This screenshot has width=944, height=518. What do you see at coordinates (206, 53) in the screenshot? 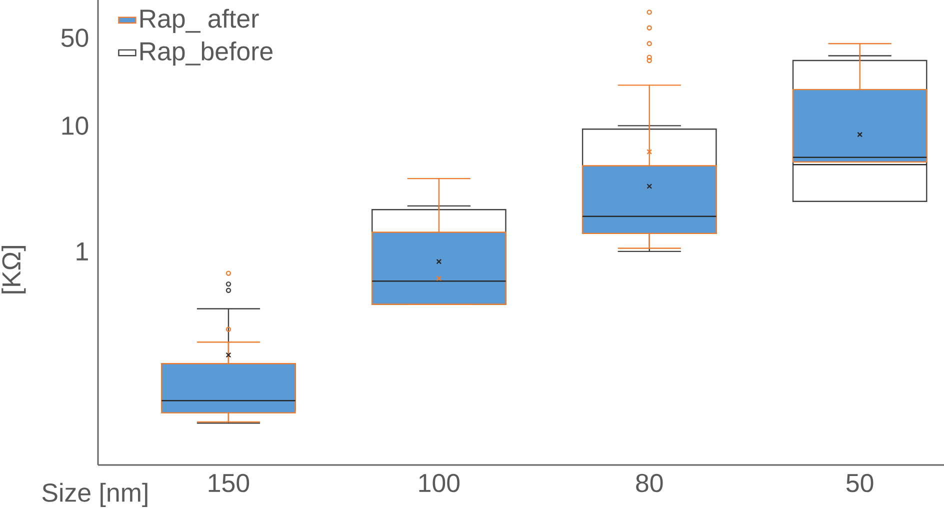
I see `legend-label: Rap_before` at bounding box center [206, 53].